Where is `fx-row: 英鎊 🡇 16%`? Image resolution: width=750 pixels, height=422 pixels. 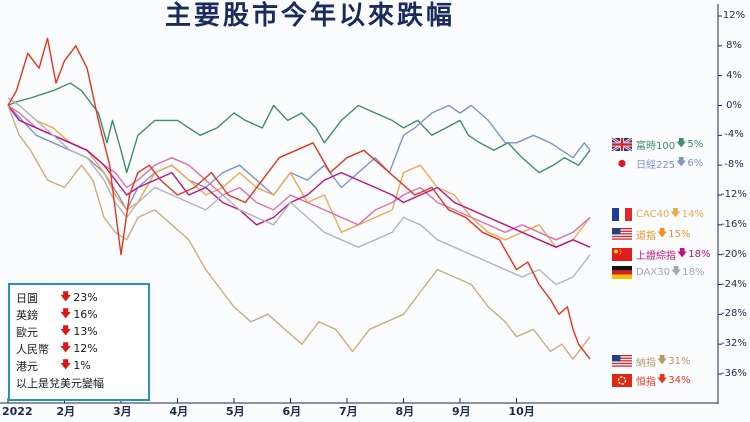
fx-row: 英鎊 🡇 16% is located at coordinates (79, 314).